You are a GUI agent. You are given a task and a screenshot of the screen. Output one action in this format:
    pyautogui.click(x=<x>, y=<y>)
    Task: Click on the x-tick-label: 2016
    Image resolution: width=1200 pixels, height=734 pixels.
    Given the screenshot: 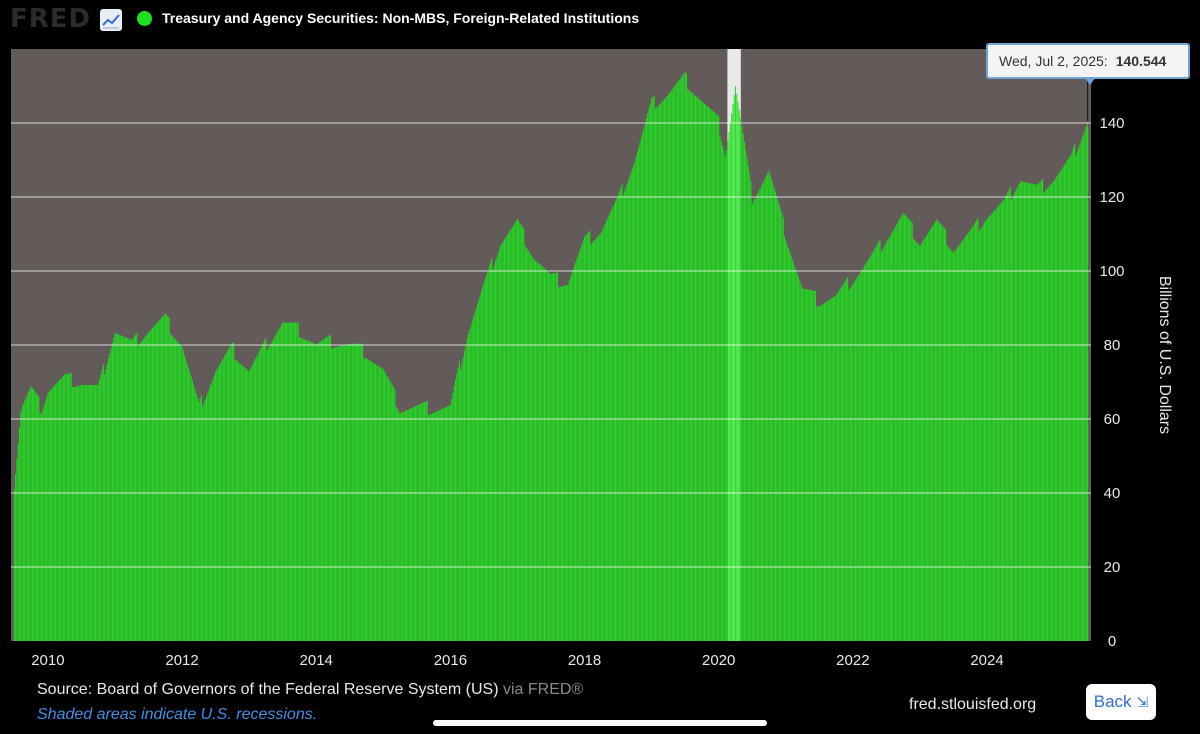 What is the action you would take?
    pyautogui.click(x=450, y=660)
    